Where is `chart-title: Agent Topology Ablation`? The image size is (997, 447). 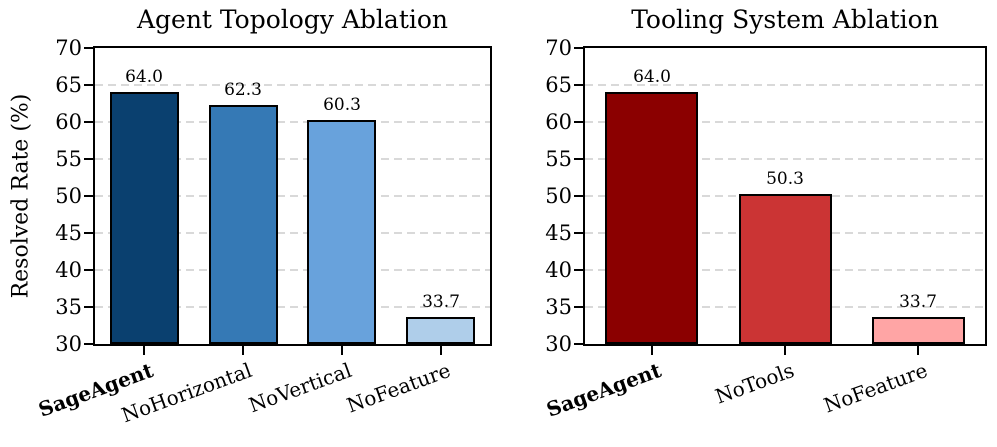 chart-title: Agent Topology Ablation is located at coordinates (292, 19).